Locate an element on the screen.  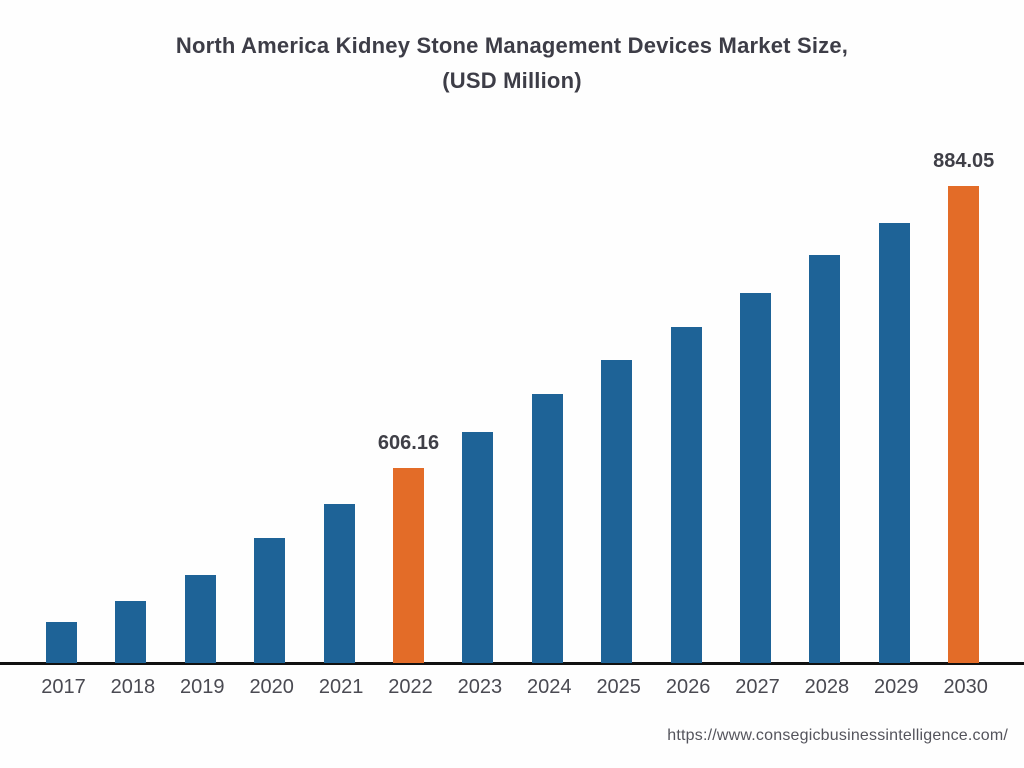
x-tick-2020: 2020 is located at coordinates (271, 687).